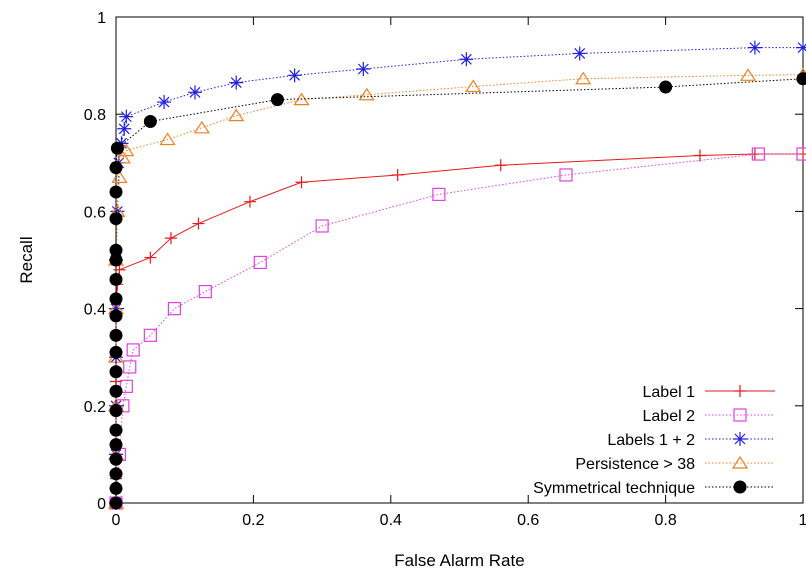 The image size is (806, 575). What do you see at coordinates (691, 440) in the screenshot?
I see `legend-item: Labels 1 + 2` at bounding box center [691, 440].